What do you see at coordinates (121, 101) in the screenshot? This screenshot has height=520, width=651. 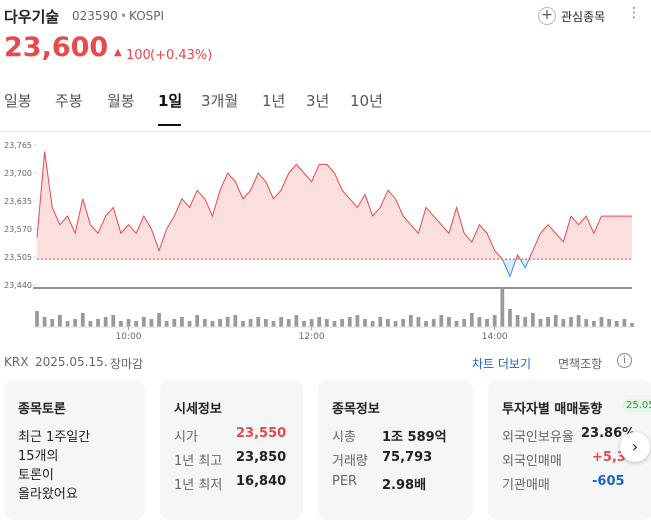 I see `tab: 월봉` at bounding box center [121, 101].